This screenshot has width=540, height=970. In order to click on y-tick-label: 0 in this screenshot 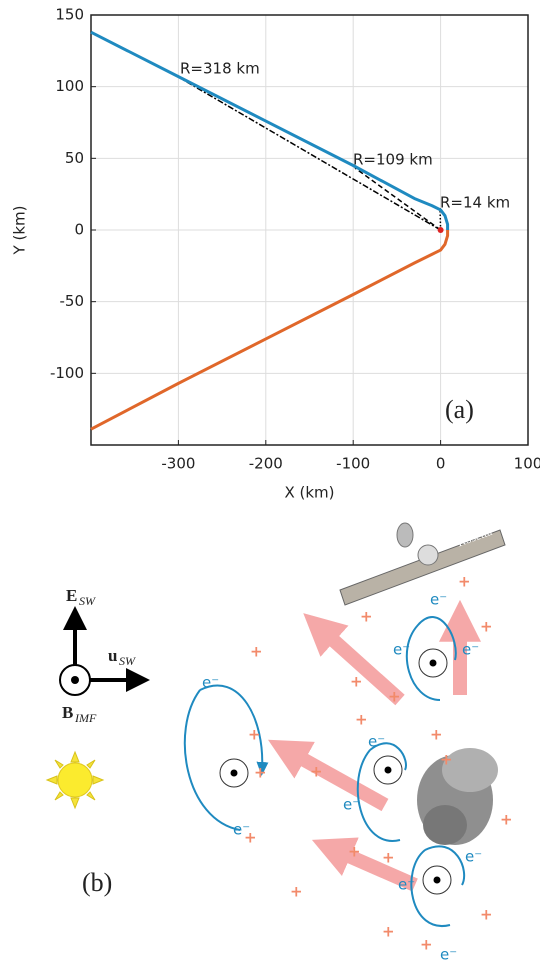, I will do `click(79, 230)`.